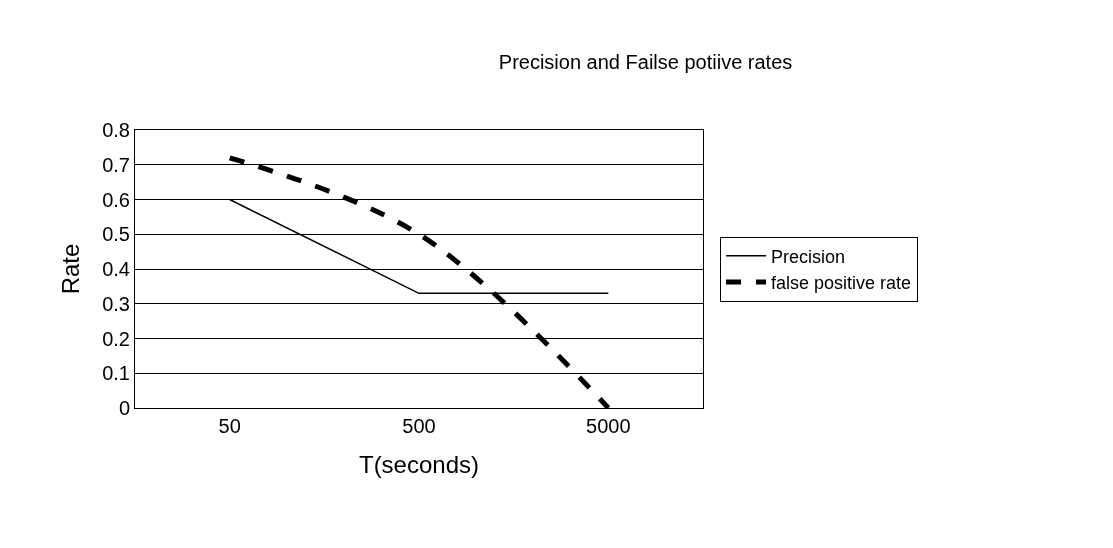  What do you see at coordinates (116, 269) in the screenshot?
I see `y-tick-label: 0.4` at bounding box center [116, 269].